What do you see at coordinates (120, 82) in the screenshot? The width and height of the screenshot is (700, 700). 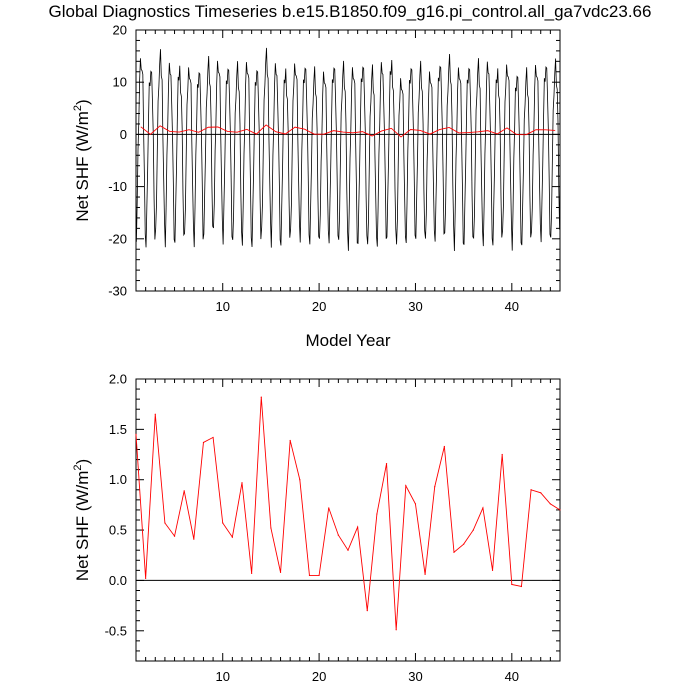 I see `y-tick-label: 10` at bounding box center [120, 82].